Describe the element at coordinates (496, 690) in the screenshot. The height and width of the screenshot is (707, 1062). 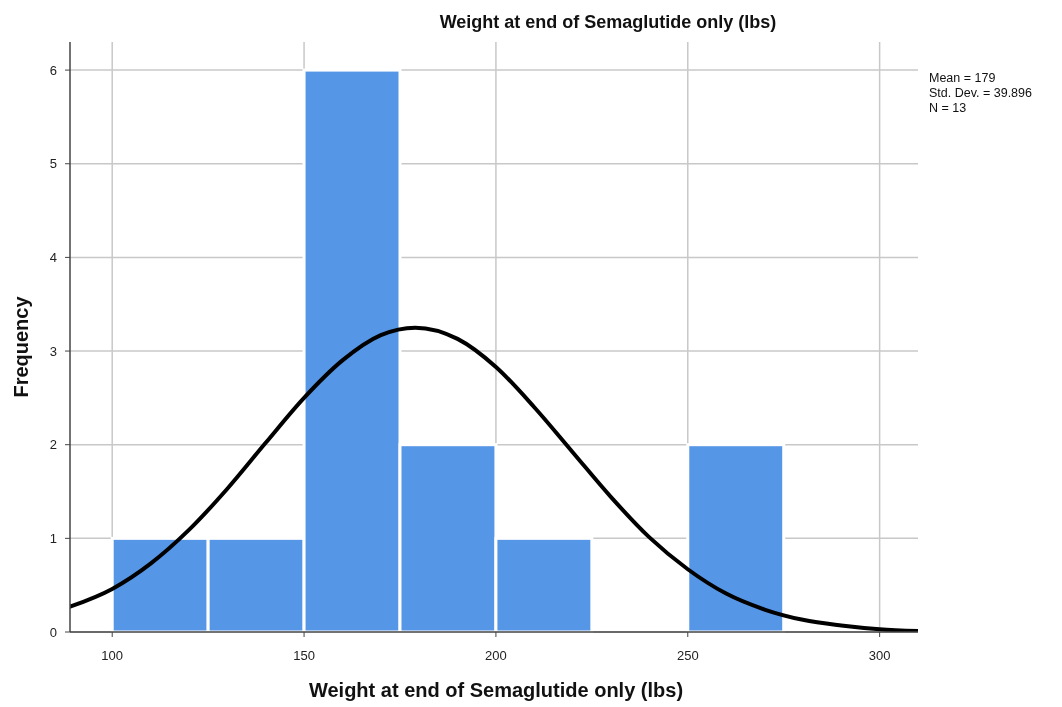
I see `x-axis-title: Weight at end of Semaglutide only (lbs)` at that location.